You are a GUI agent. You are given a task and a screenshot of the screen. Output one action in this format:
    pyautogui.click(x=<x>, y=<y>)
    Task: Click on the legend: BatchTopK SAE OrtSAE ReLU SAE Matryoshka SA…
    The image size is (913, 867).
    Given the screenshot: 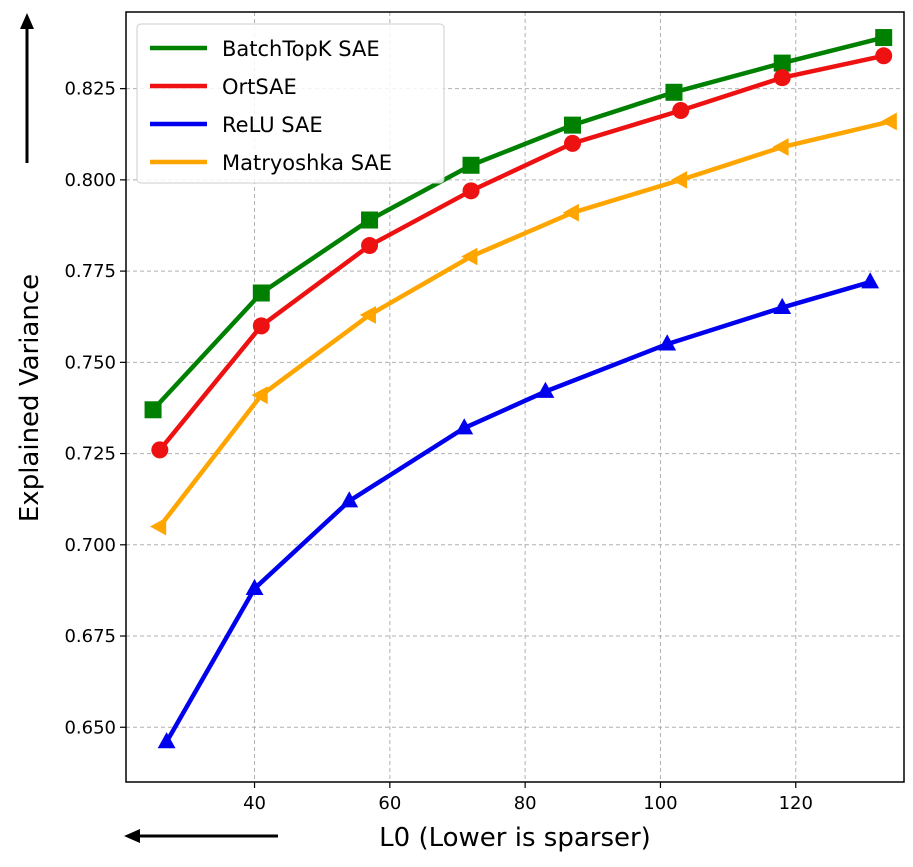 What is the action you would take?
    pyautogui.click(x=290, y=103)
    